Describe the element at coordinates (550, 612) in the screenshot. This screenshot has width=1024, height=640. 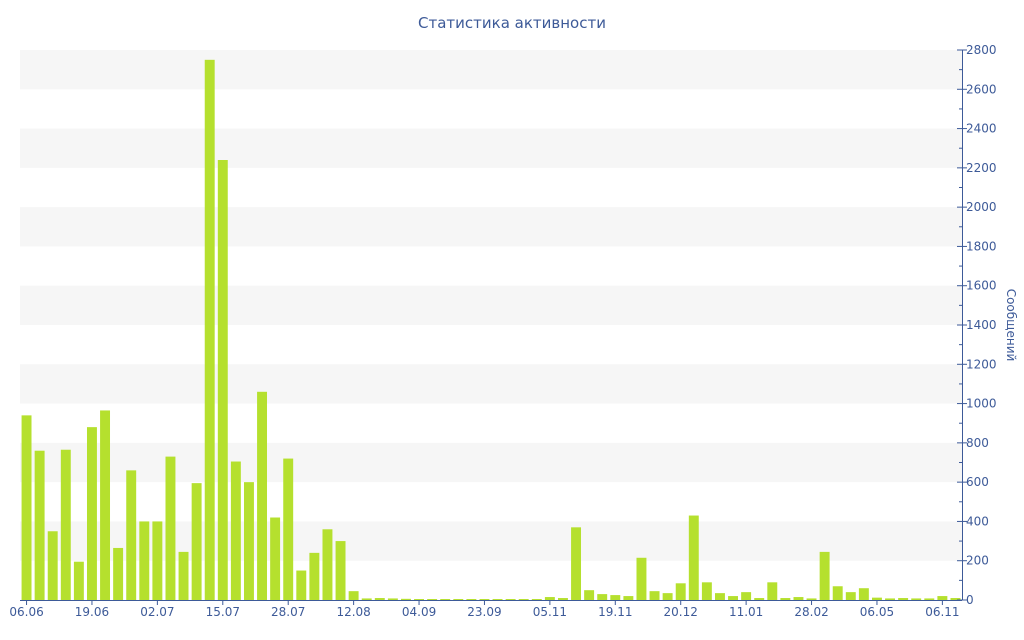
I see `x-tick-label: 05.11` at that location.